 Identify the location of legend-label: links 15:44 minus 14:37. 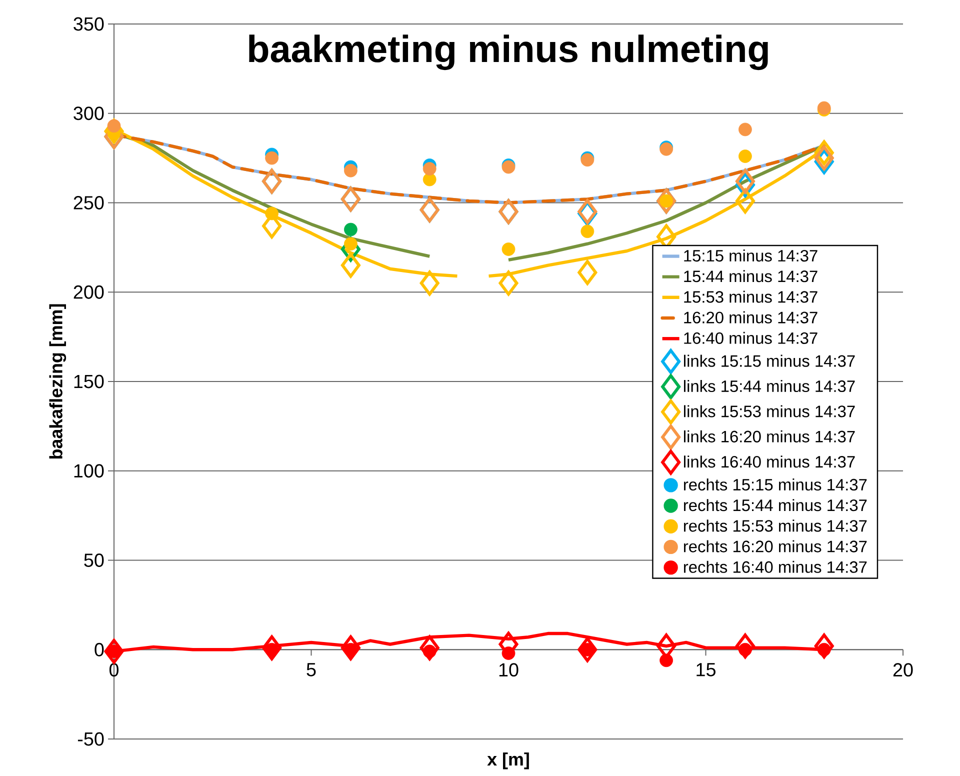
(769, 386).